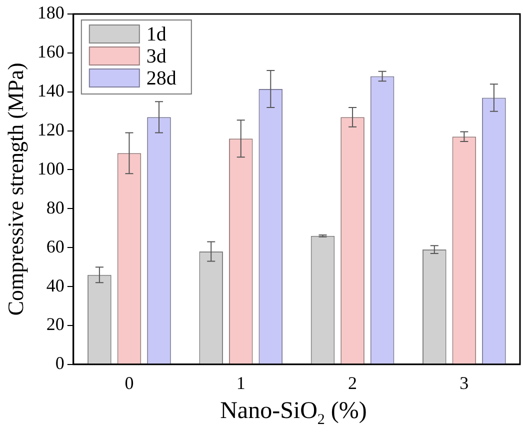 The image size is (523, 434). Describe the element at coordinates (50, 90) in the screenshot. I see `y-tick-label: 140` at that location.